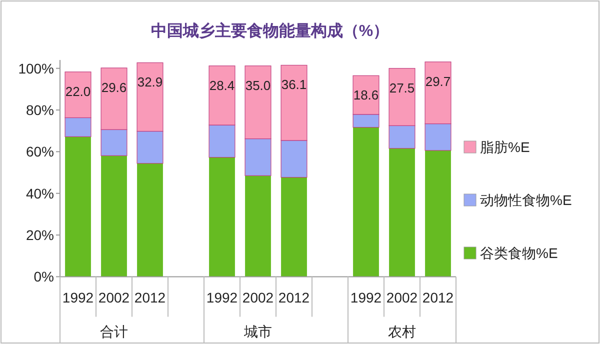 This screenshot has width=600, height=344. What do you see at coordinates (40, 193) in the screenshot?
I see `y-tick-label: 40%` at bounding box center [40, 193].